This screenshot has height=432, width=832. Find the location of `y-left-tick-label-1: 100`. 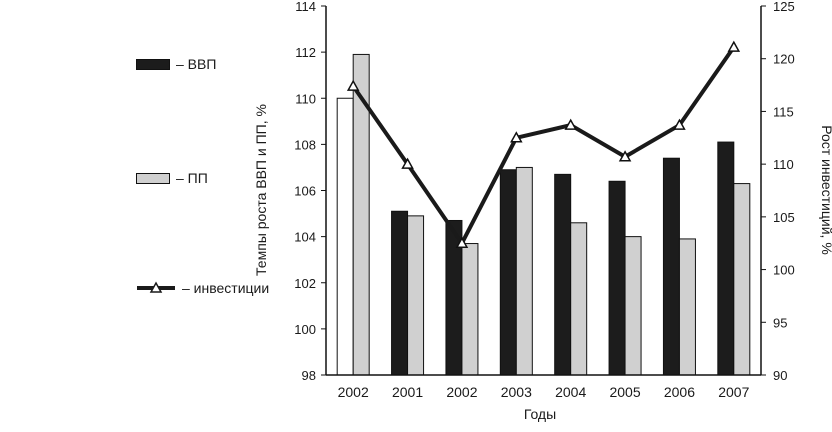

y-left-tick-label-1: 100 is located at coordinates (305, 329).